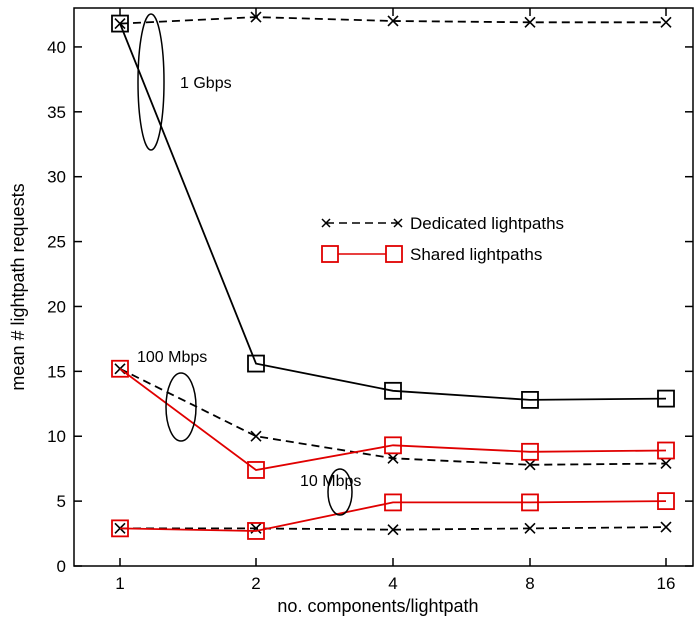  What do you see at coordinates (151, 82) in the screenshot?
I see `annotation-ellipse-1gbps` at bounding box center [151, 82].